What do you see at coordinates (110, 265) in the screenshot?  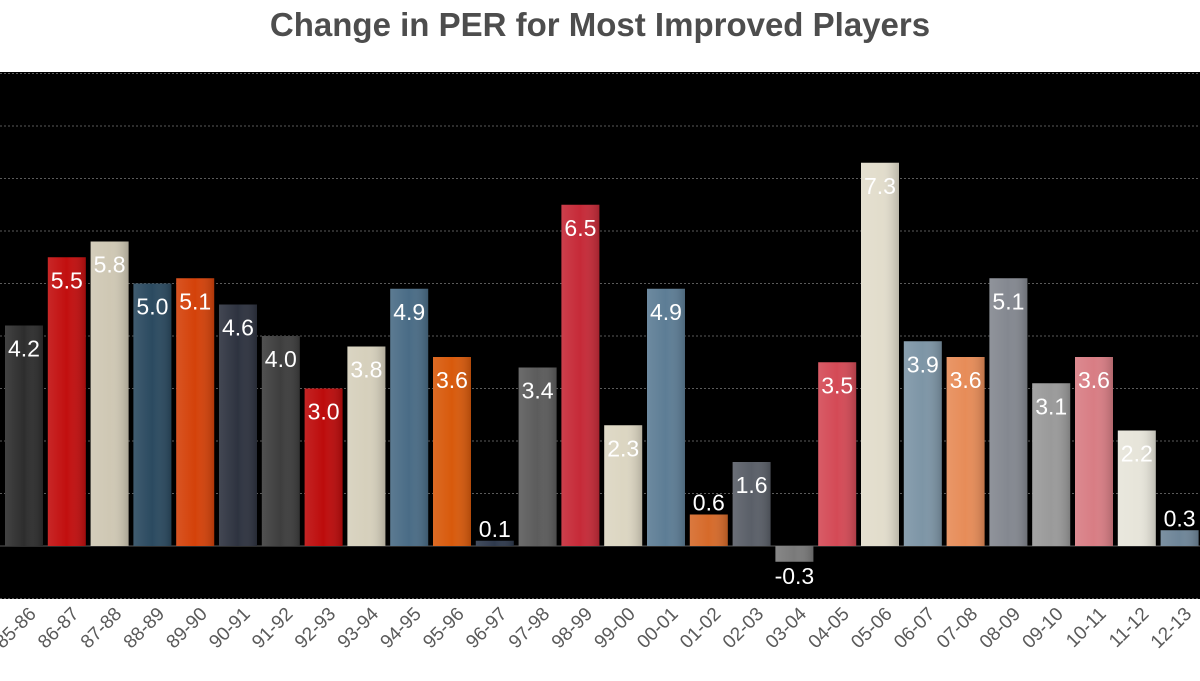 I see `value-label: 5.8` at bounding box center [110, 265].